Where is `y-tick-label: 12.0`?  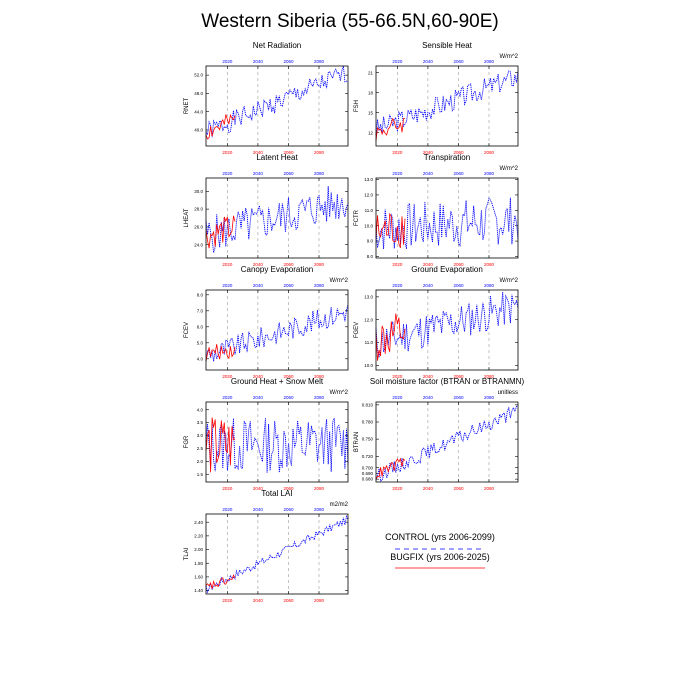 y-tick-label: 12.0 is located at coordinates (368, 319).